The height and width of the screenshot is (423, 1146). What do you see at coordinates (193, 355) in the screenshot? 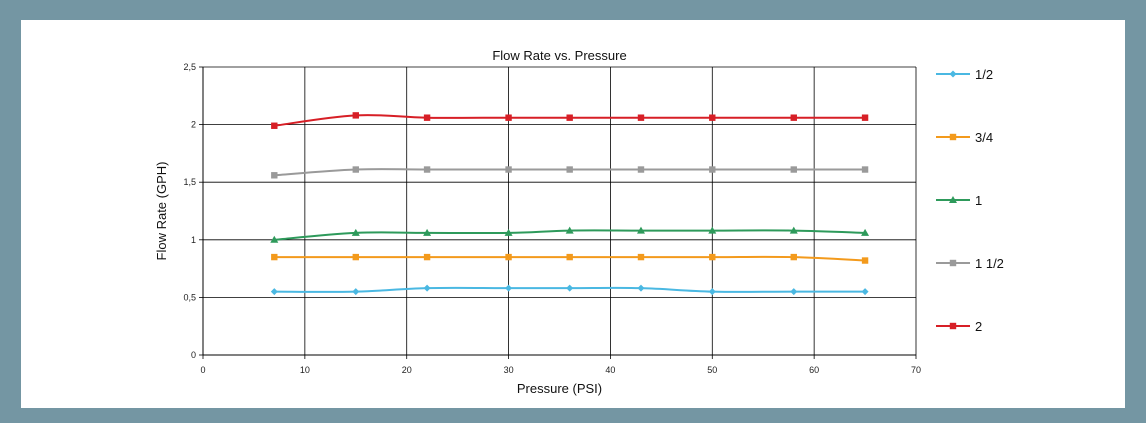
I see `y-tick-label: 0` at bounding box center [193, 355].